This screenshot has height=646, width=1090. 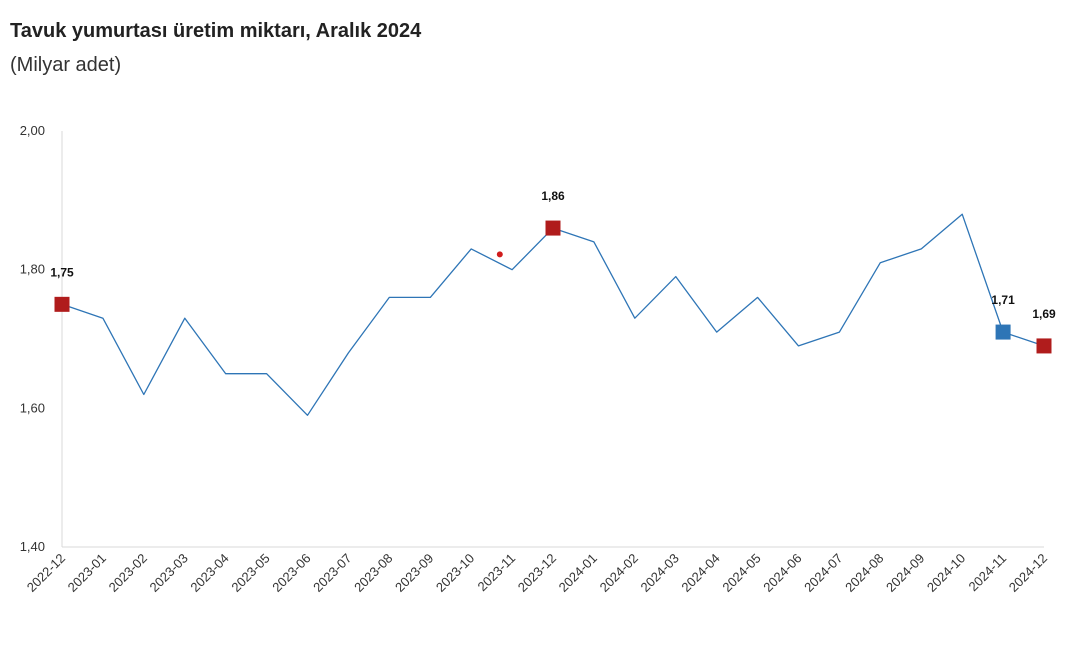 What do you see at coordinates (46, 573) in the screenshot?
I see `x-tick-label: 2022-12` at bounding box center [46, 573].